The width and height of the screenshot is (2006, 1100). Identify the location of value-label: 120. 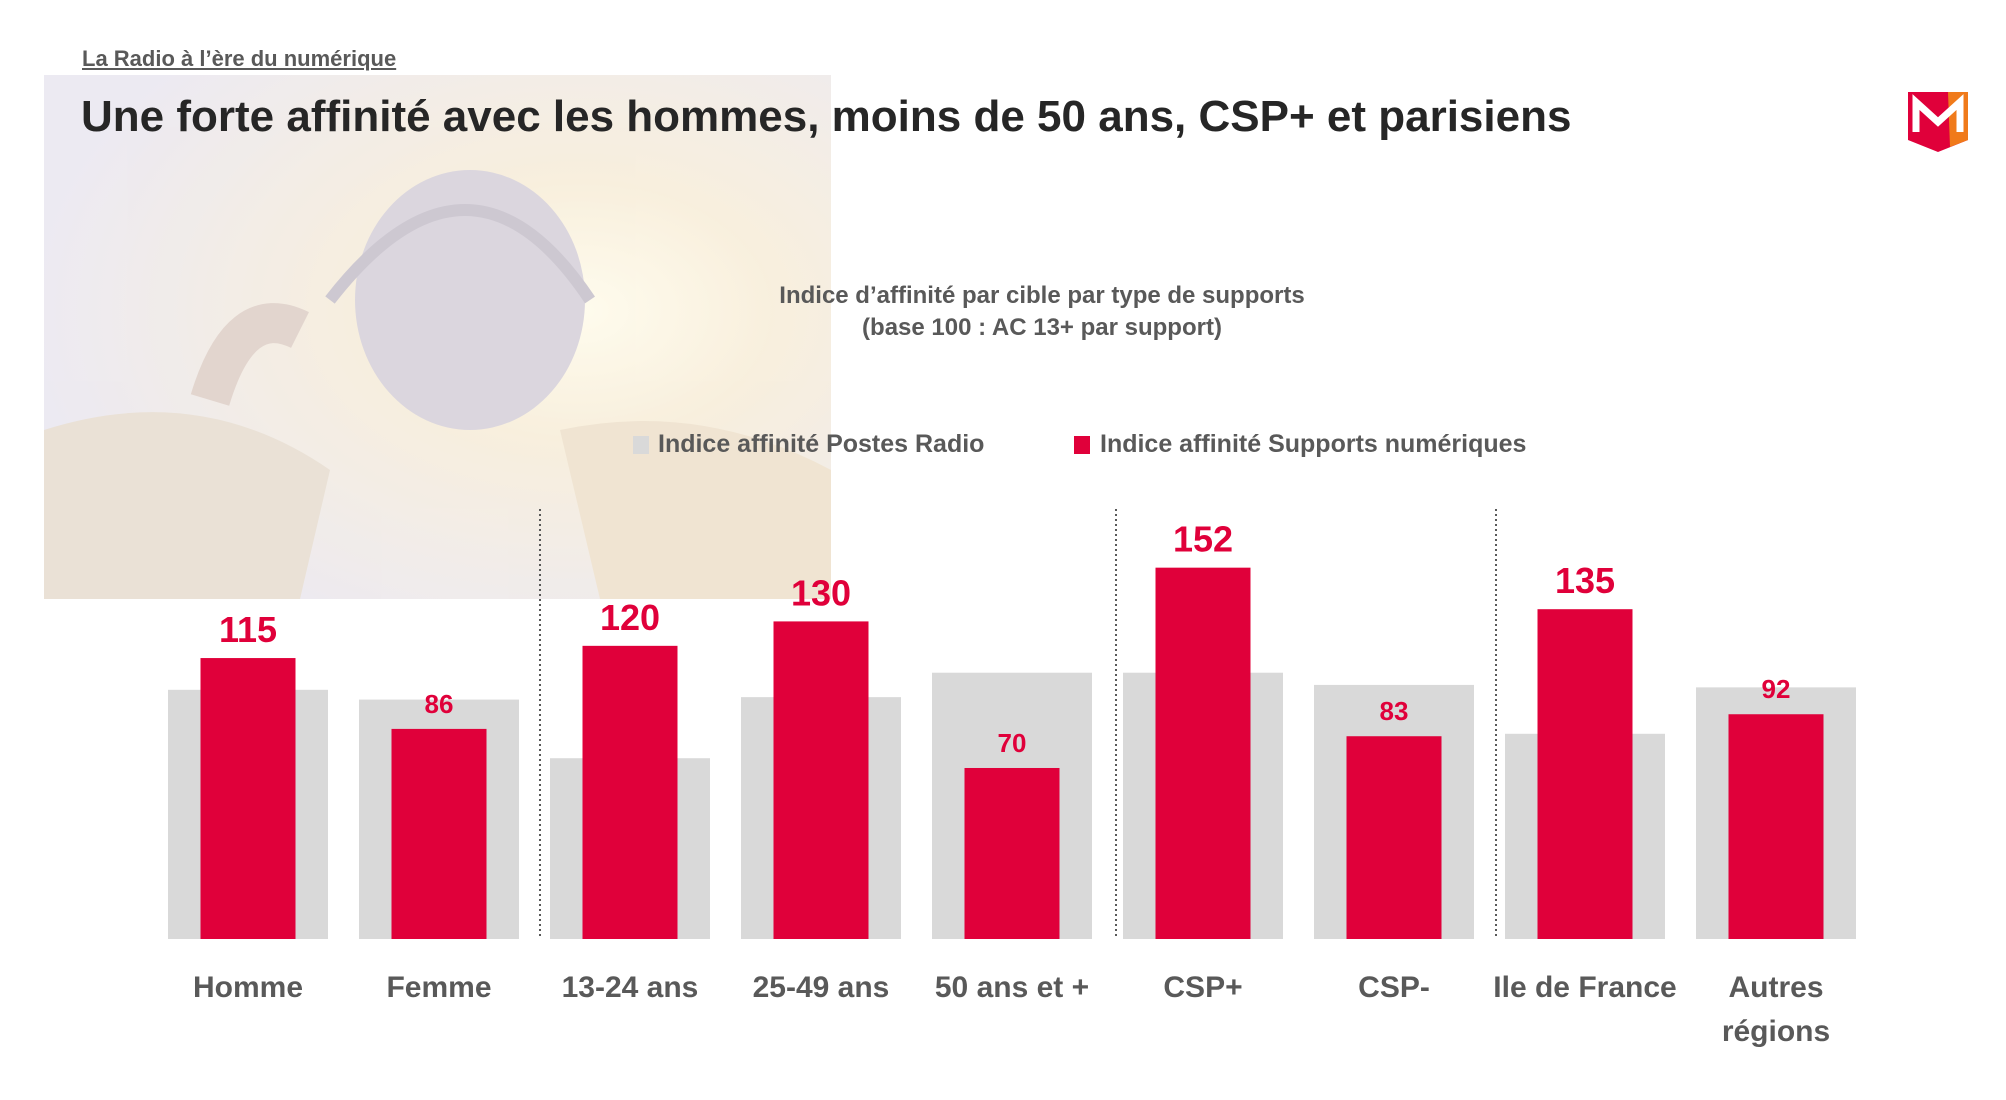
(630, 617).